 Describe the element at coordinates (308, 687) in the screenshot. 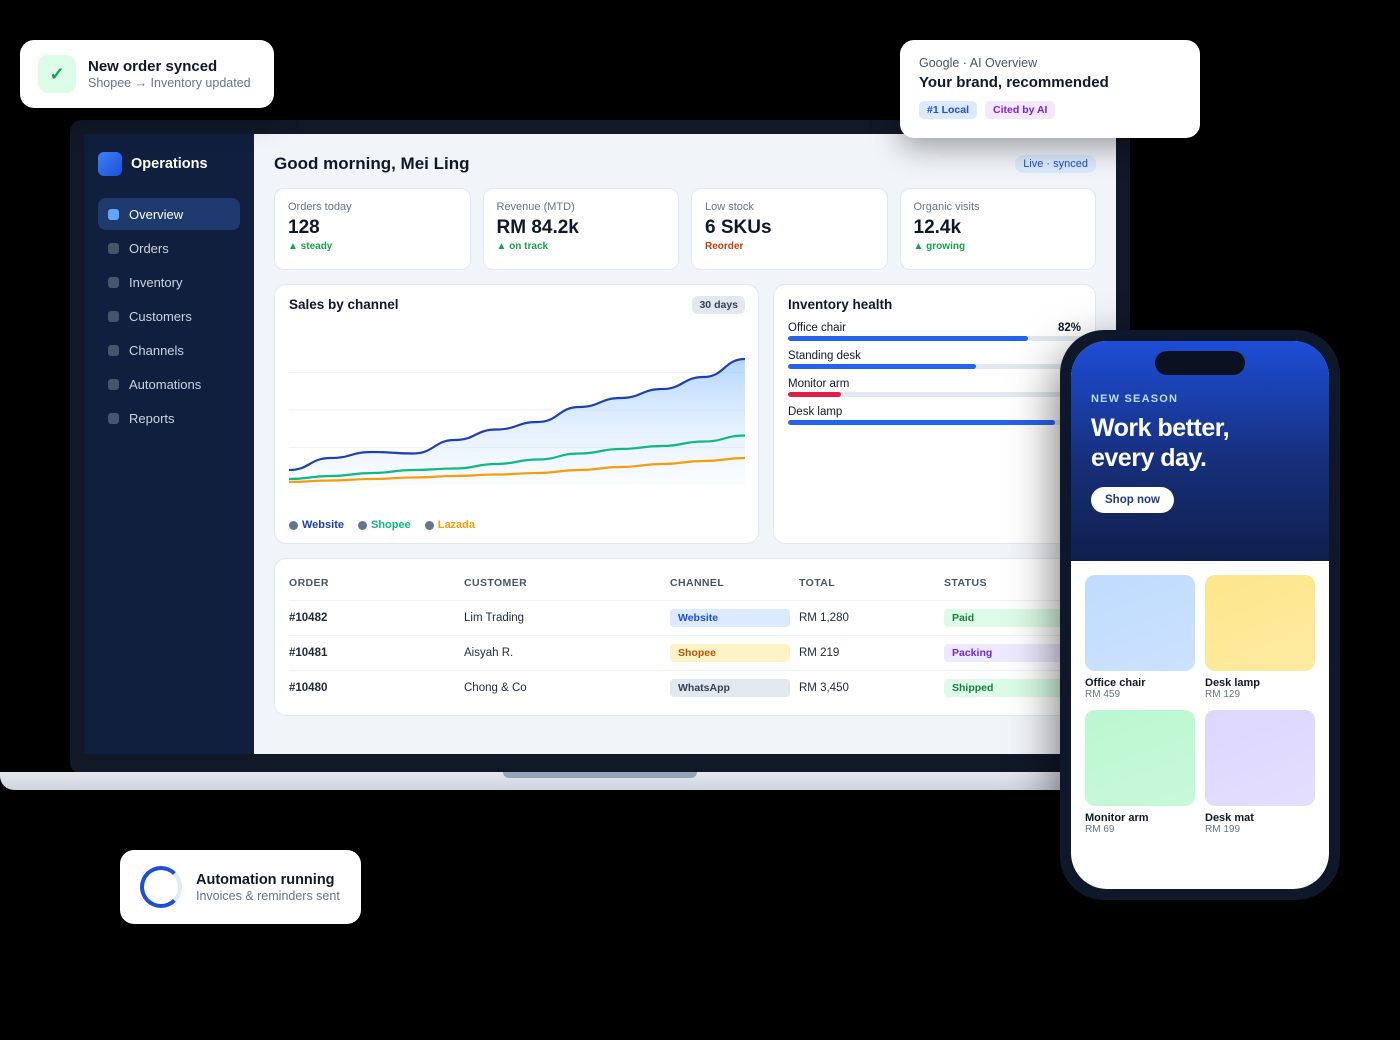

I see `order-id: #10480` at that location.